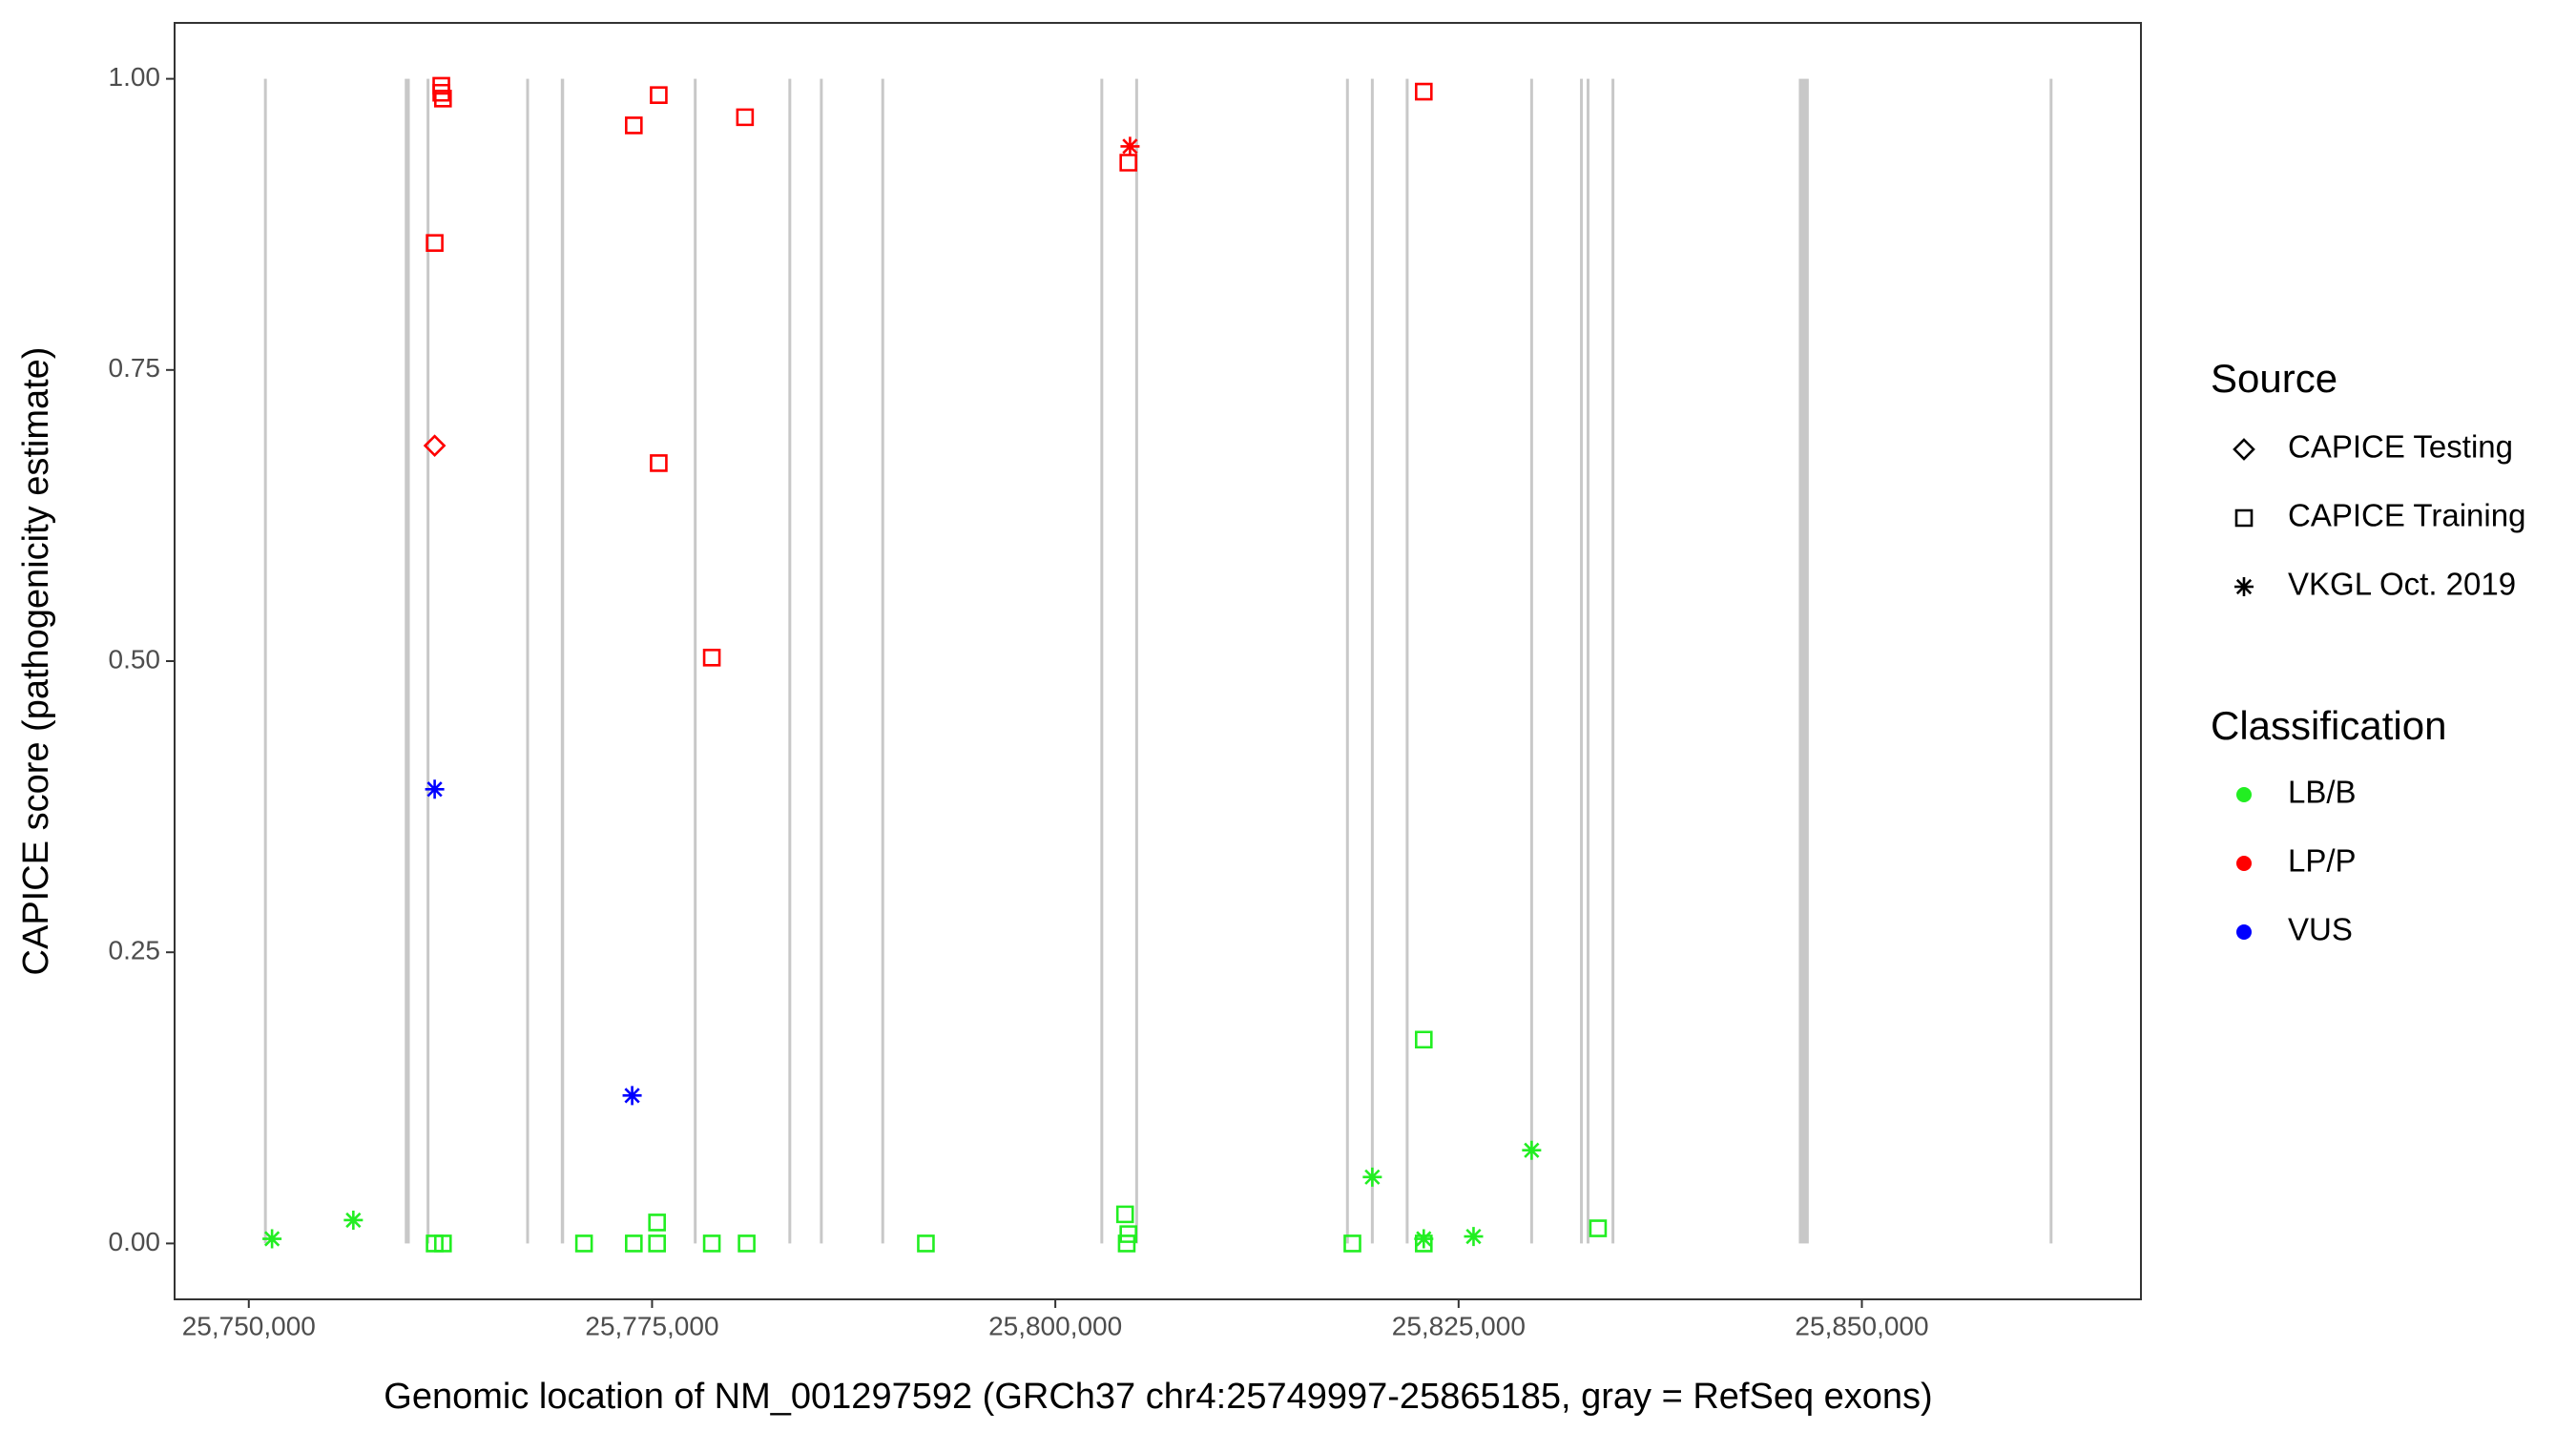 The image size is (2576, 1431). Describe the element at coordinates (2328, 725) in the screenshot. I see `legend-title: Classification` at that location.